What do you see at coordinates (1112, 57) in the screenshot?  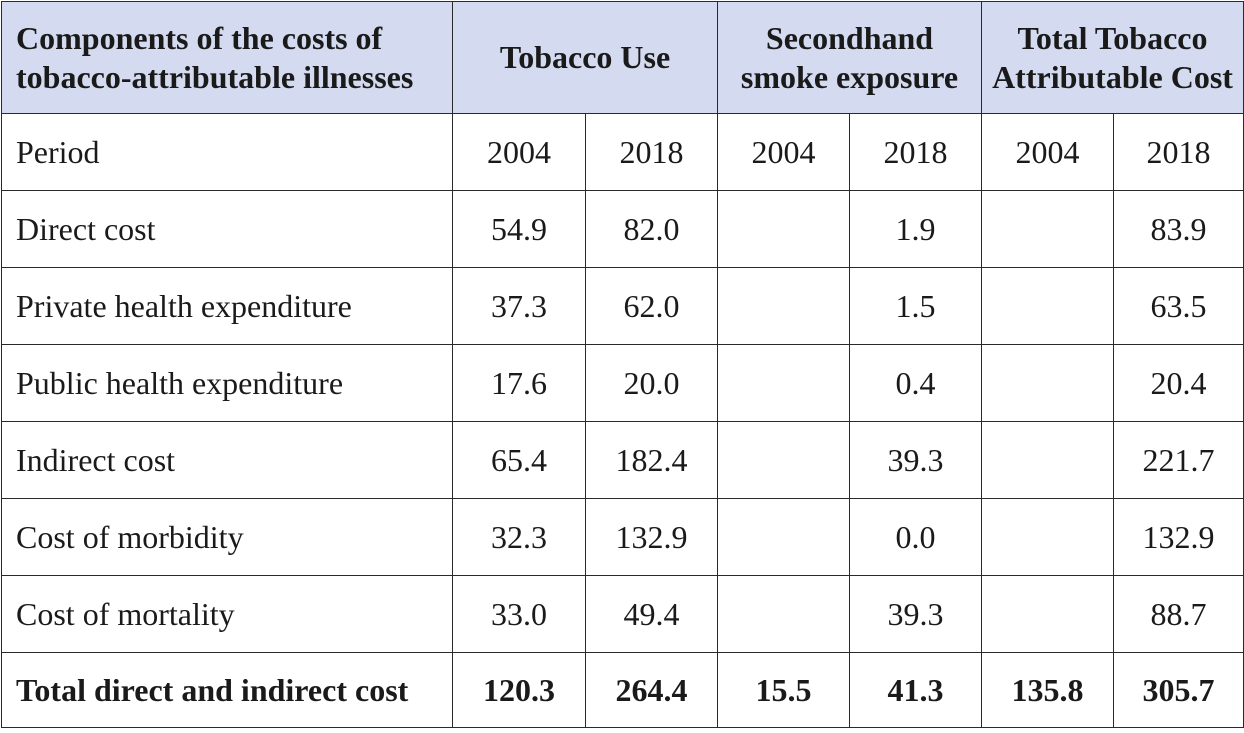 I see `header-total: Total Tobacco Attributable Cost` at bounding box center [1112, 57].